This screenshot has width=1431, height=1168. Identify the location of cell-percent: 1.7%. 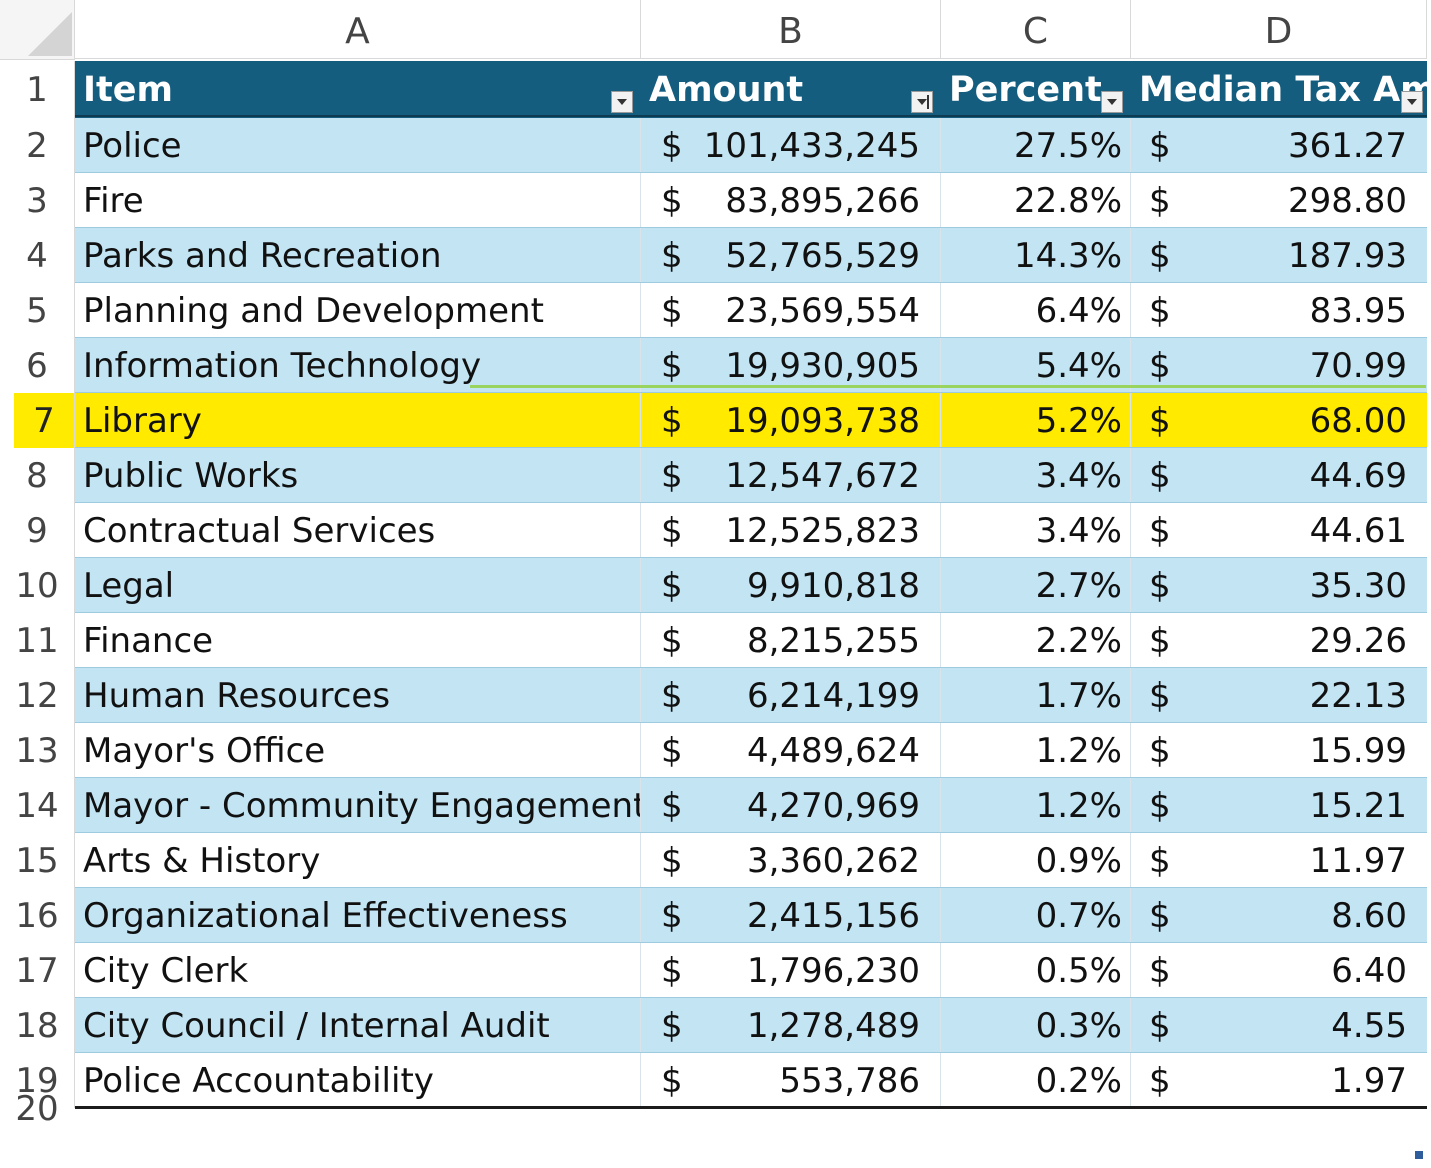
(1036, 695).